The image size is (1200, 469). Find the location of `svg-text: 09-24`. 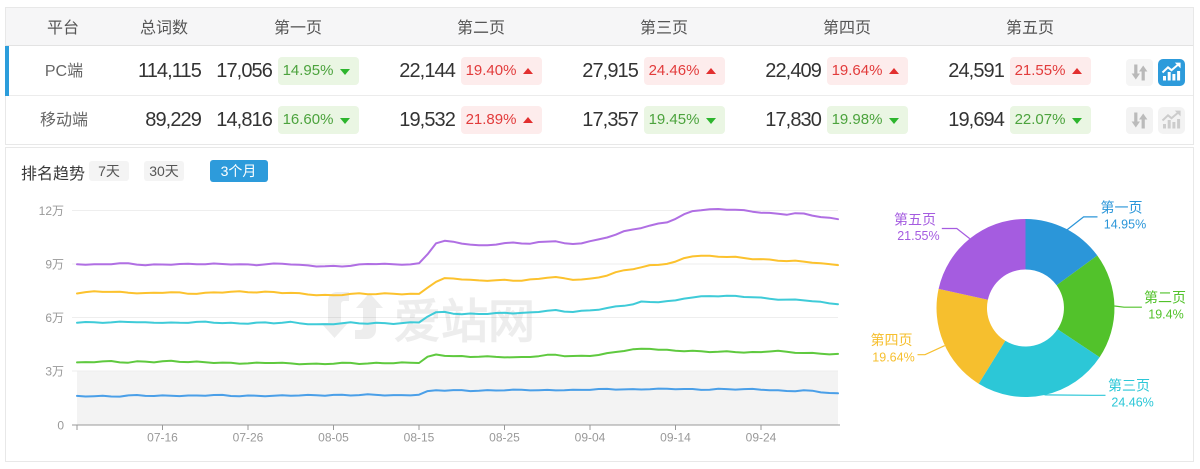

svg-text: 09-24 is located at coordinates (761, 438).